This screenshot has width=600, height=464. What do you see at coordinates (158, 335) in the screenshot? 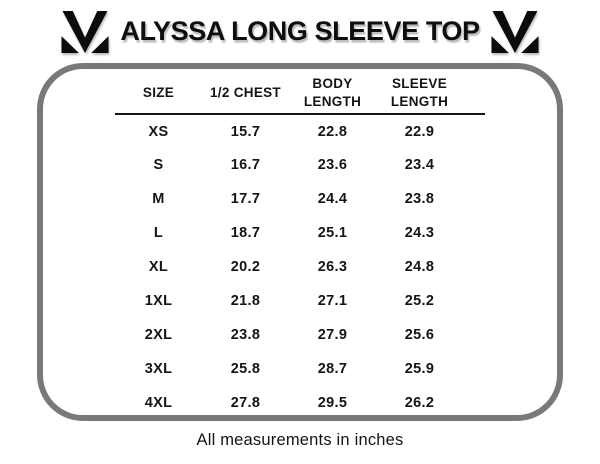
I see `cell-size: 2XL` at bounding box center [158, 335].